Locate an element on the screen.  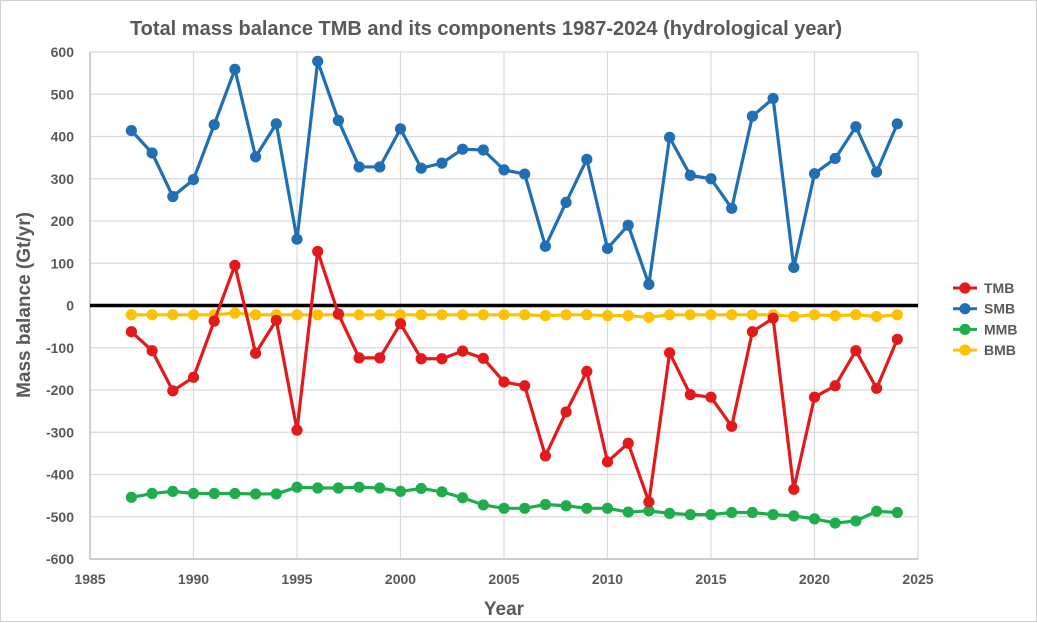
legend-label: MMB is located at coordinates (1000, 329).